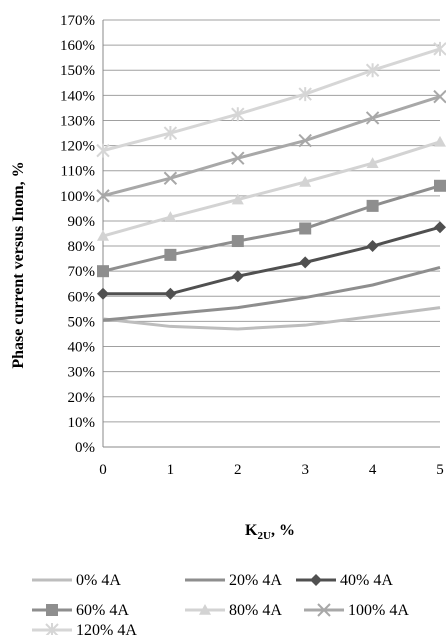  I want to click on x-tick-label: 1, so click(171, 470).